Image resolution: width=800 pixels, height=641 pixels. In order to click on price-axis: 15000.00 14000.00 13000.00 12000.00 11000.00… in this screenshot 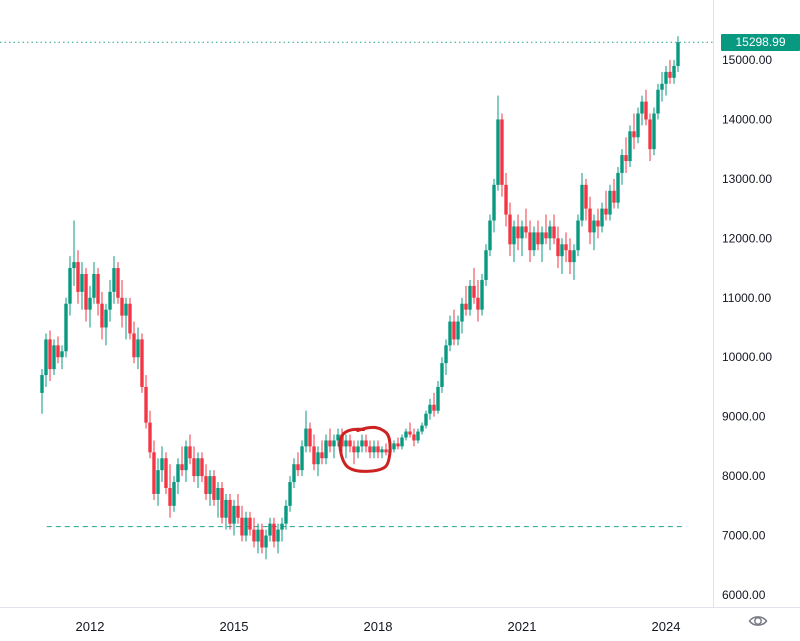, I will do `click(747, 327)`.